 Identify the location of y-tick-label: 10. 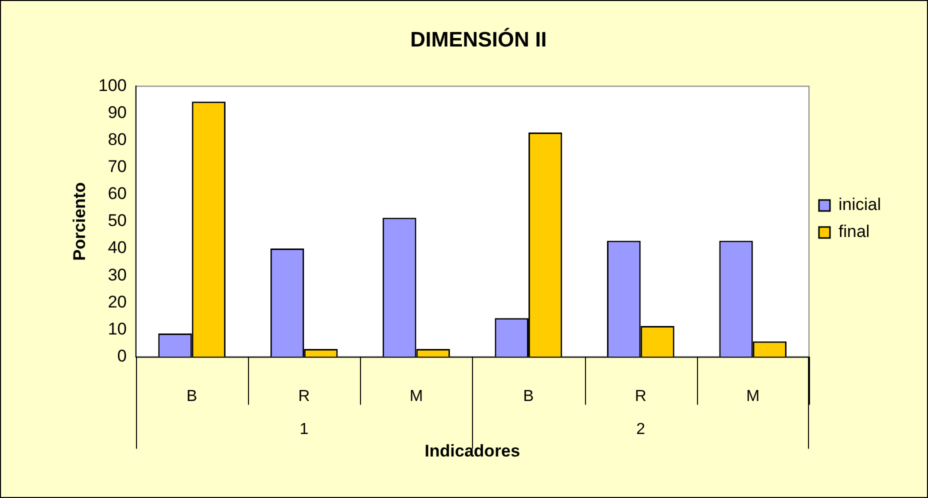
(117, 328).